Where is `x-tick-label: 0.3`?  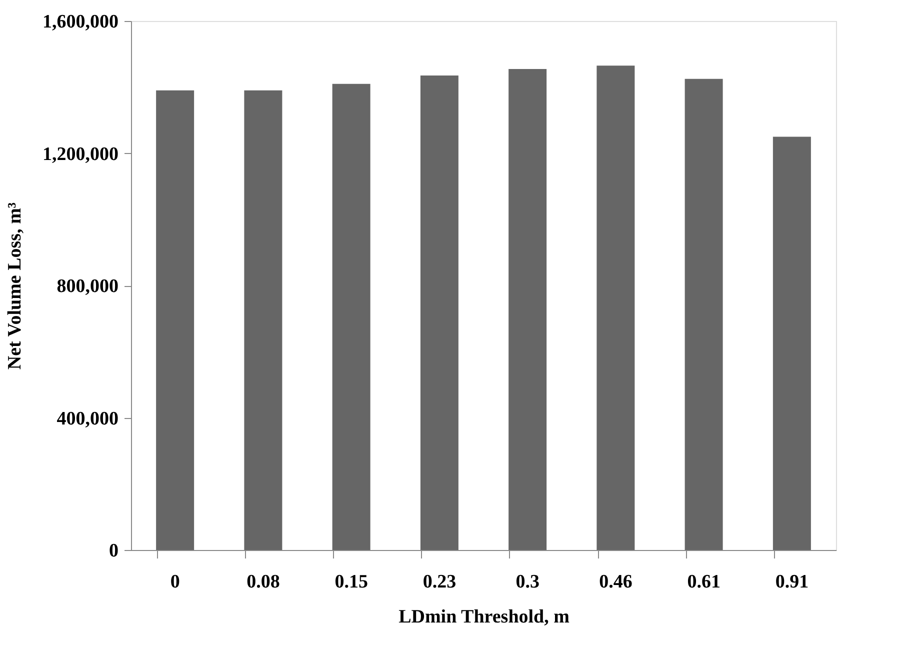
x-tick-label: 0.3 is located at coordinates (528, 582).